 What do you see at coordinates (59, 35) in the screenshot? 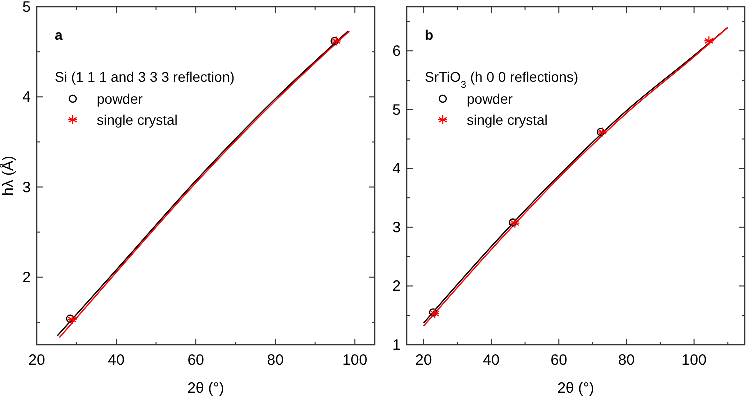
I see `annotation: a` at bounding box center [59, 35].